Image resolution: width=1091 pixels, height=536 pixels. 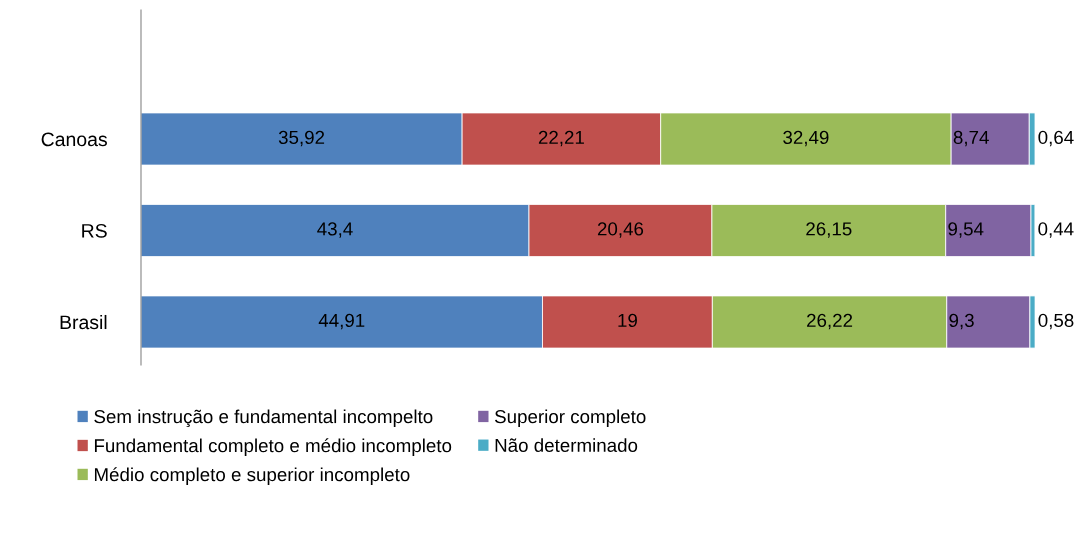 I want to click on legend-label: Superior completo, so click(x=570, y=418).